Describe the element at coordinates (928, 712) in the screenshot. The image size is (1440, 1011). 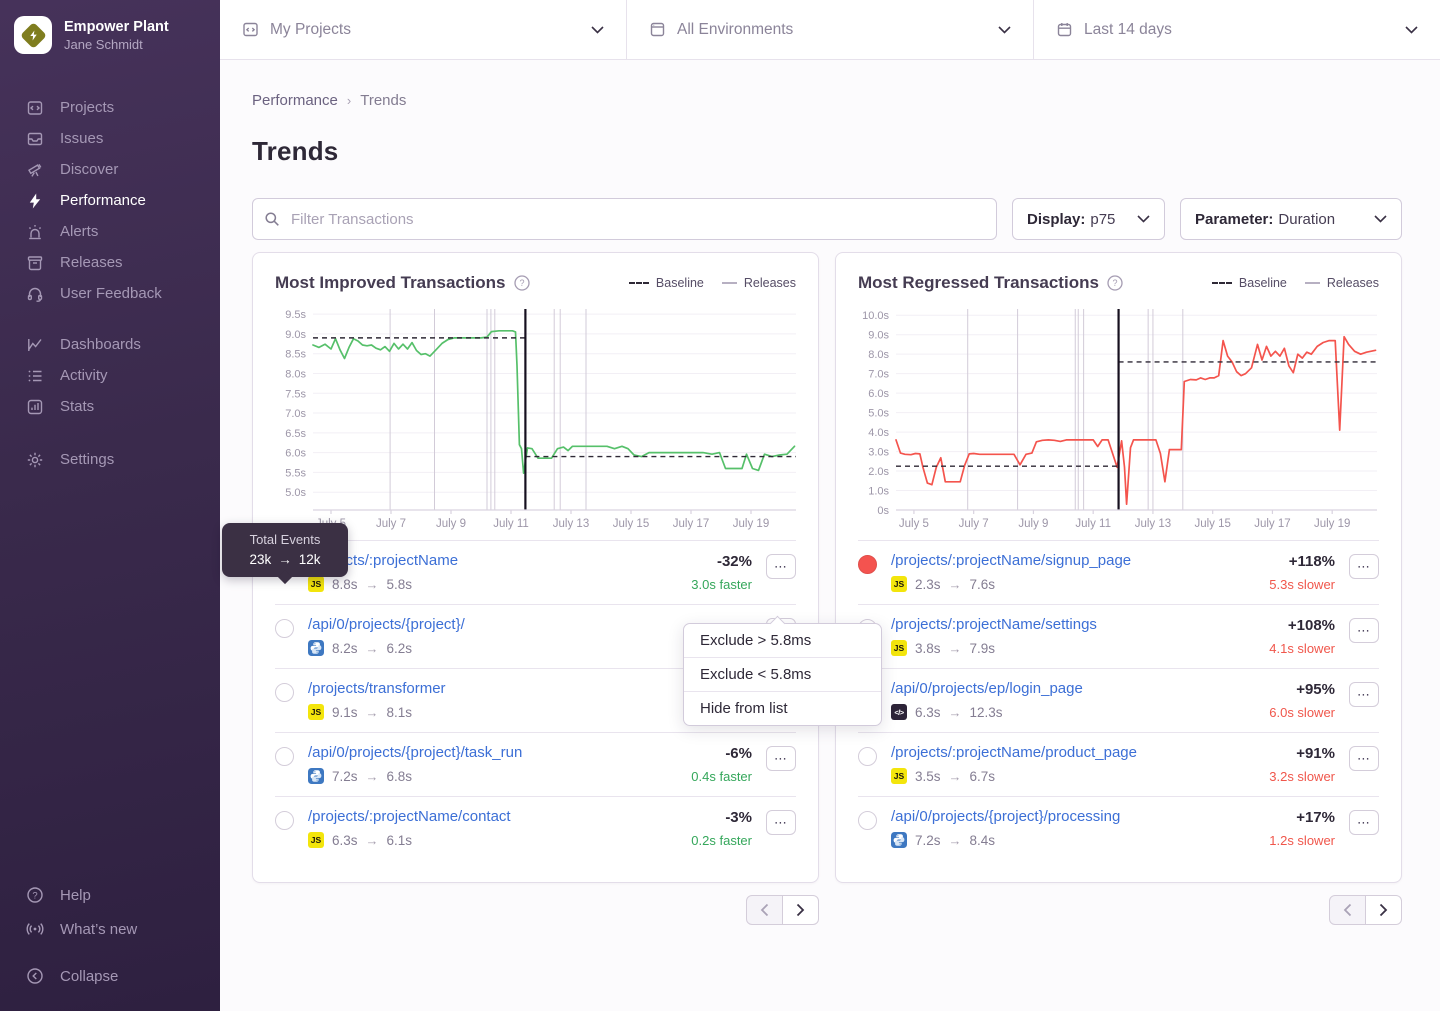
I see `duration-from: 6.3s` at that location.